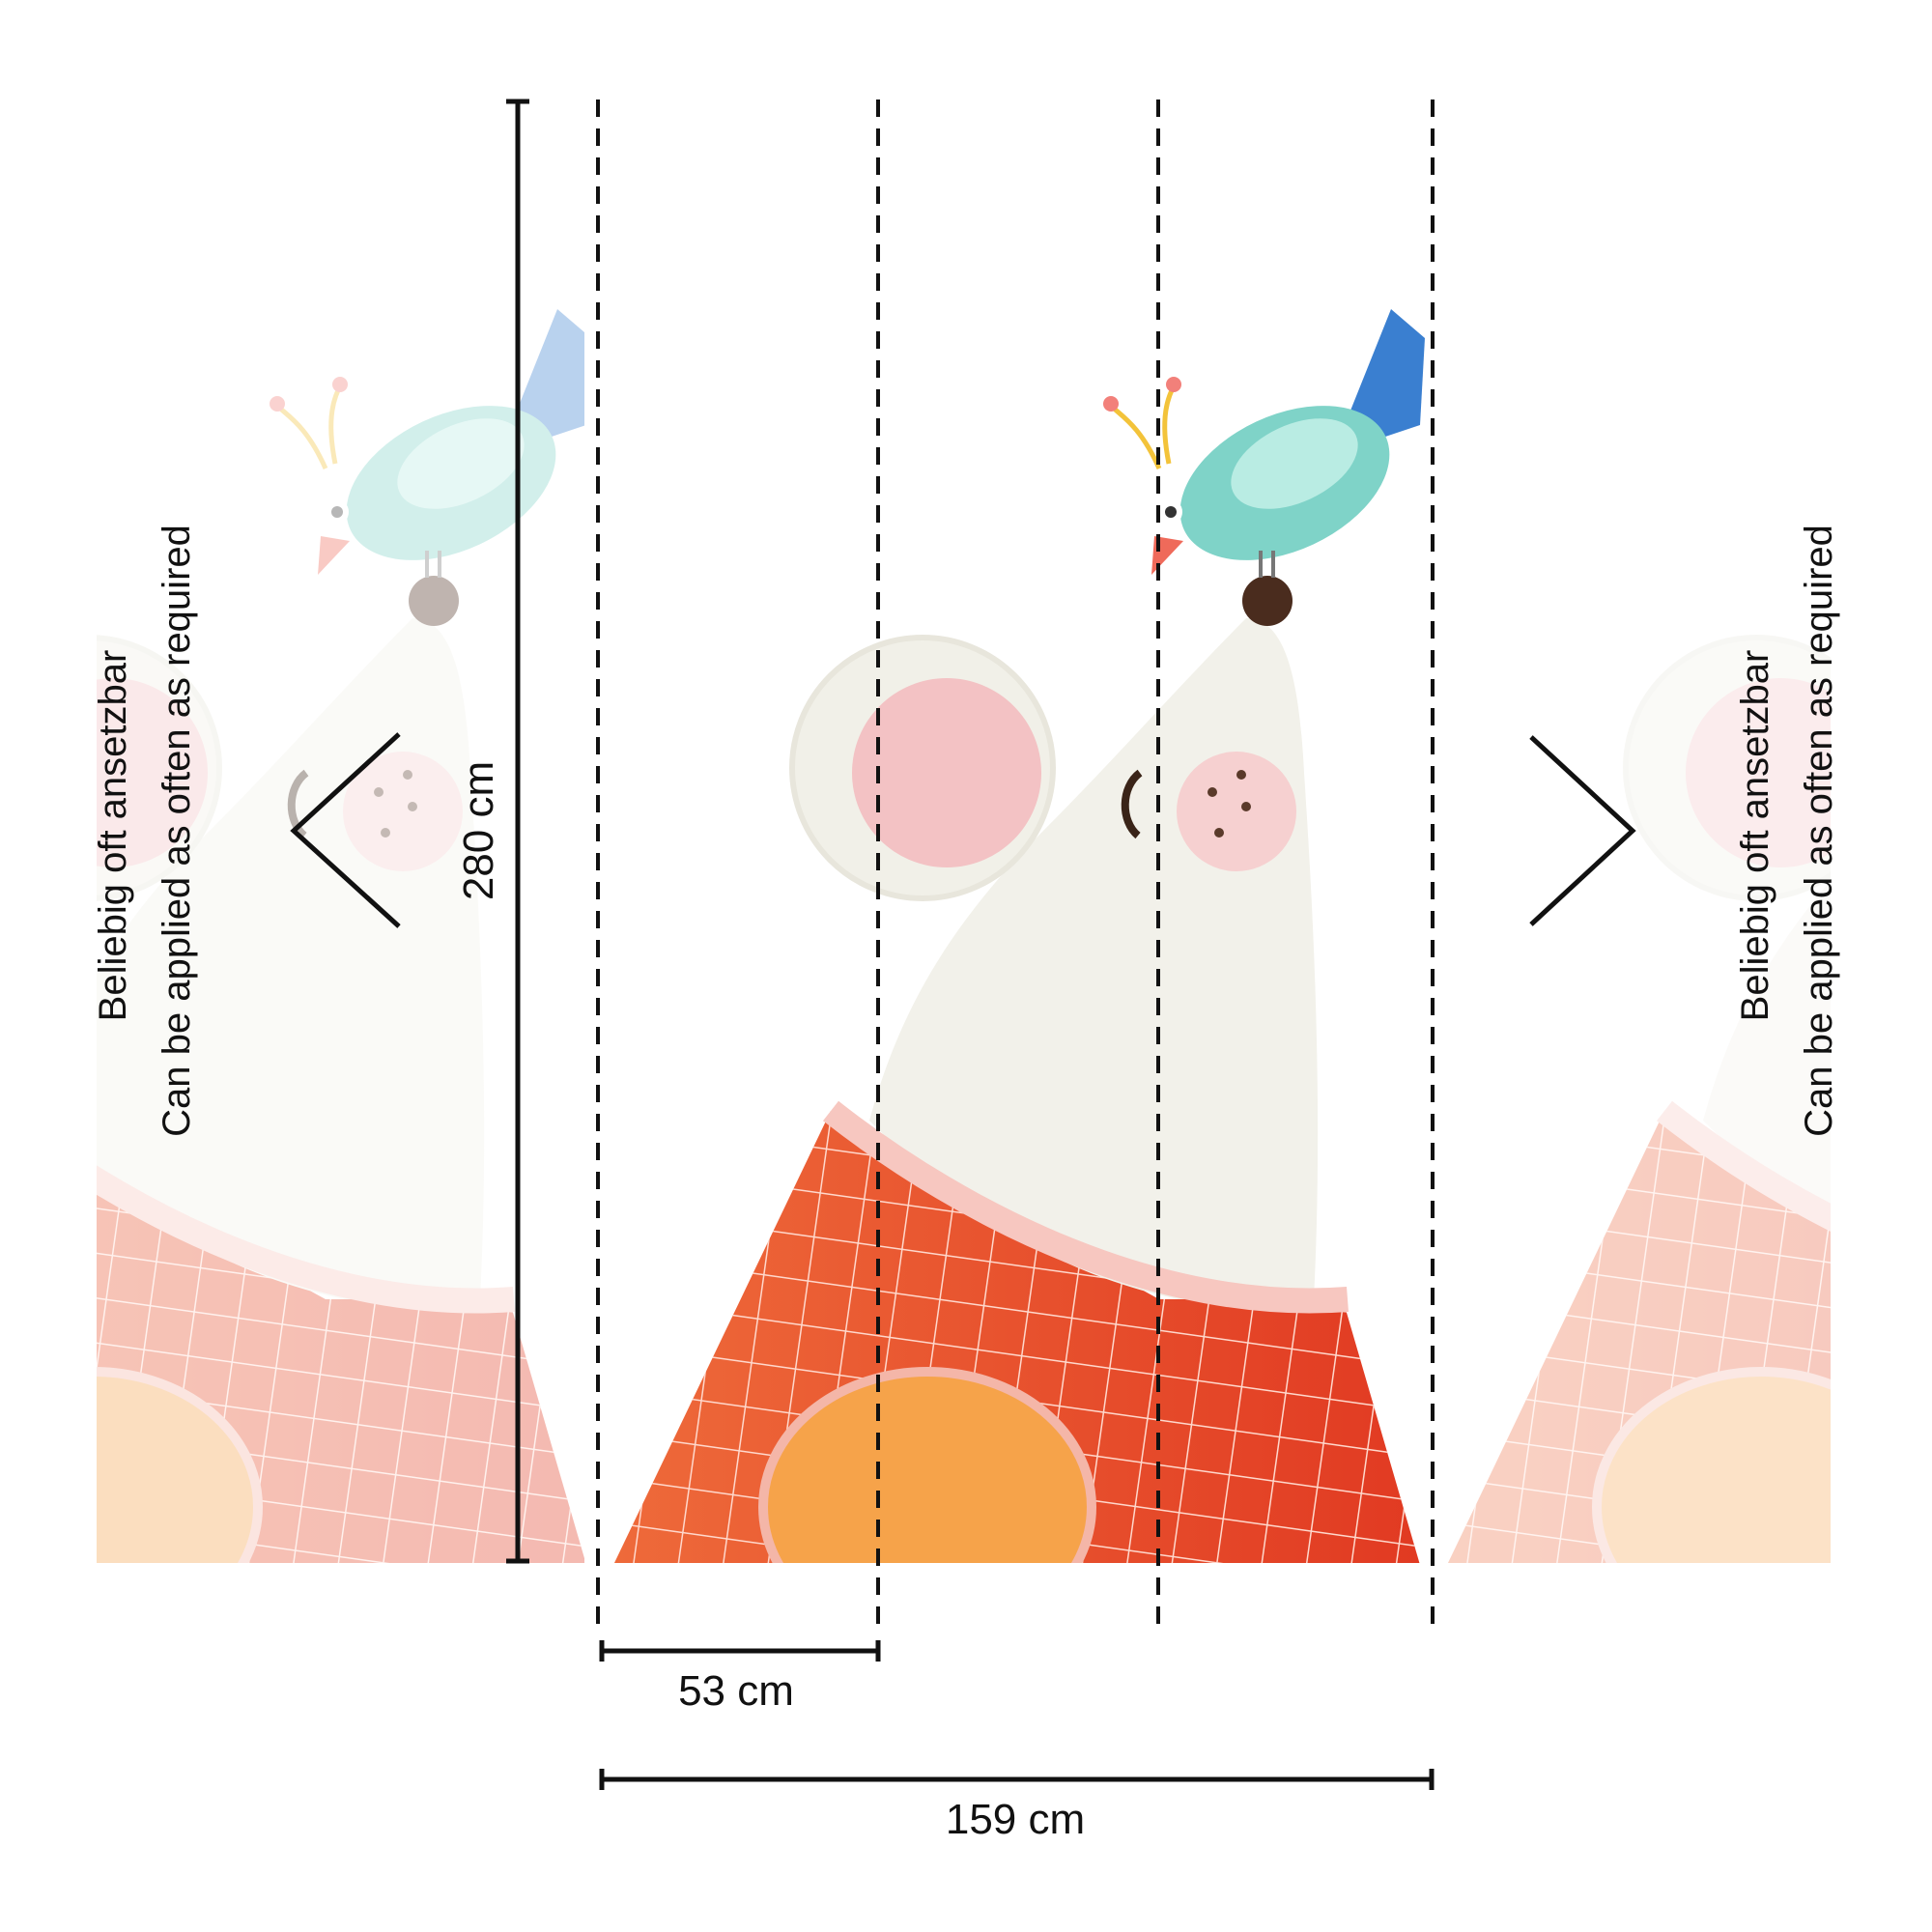  What do you see at coordinates (1755, 836) in the screenshot?
I see `repeat-note-german-right: Beliebig oft ansetzbar` at bounding box center [1755, 836].